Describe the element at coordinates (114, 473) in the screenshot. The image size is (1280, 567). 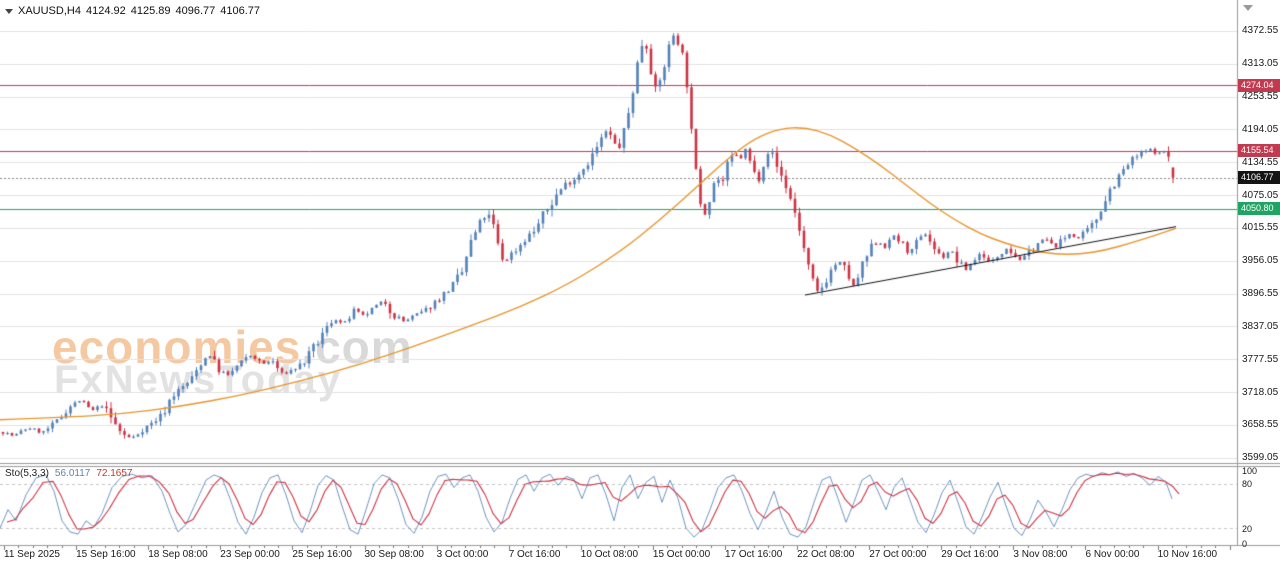
I see `stochastic-d-value: 72.1657` at that location.